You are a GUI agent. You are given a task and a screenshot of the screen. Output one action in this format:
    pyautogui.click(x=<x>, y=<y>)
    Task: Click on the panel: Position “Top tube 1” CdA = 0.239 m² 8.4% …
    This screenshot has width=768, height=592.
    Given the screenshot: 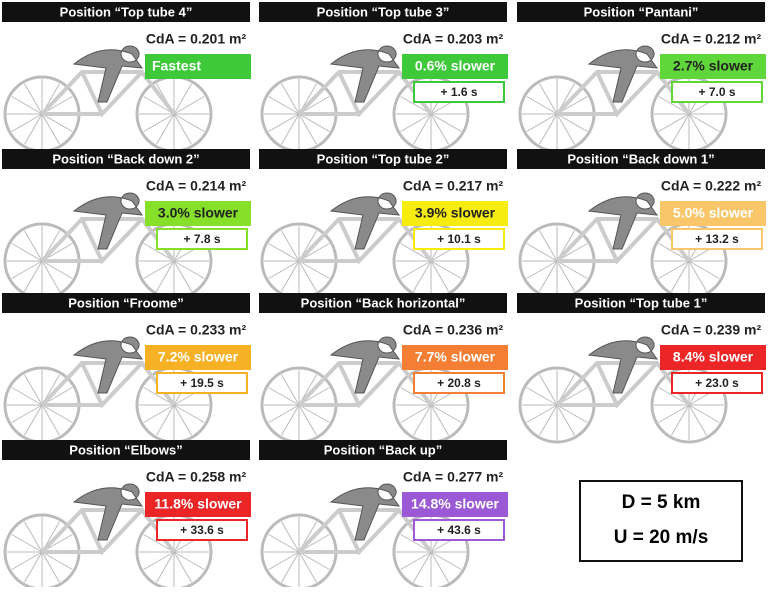 What is the action you would take?
    pyautogui.click(x=641, y=368)
    